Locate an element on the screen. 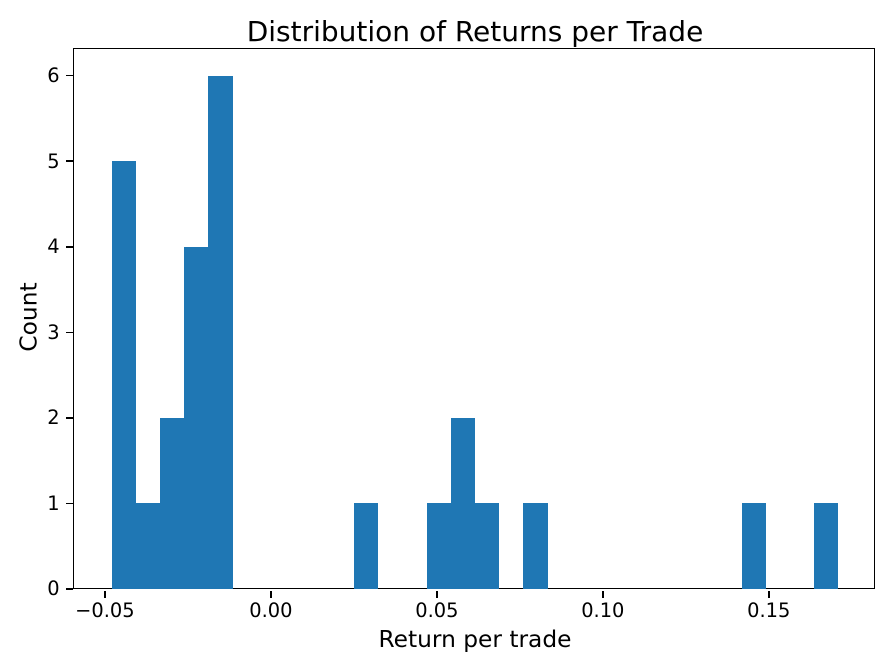 The width and height of the screenshot is (896, 672). y-tick-label: 0 is located at coordinates (53, 589).